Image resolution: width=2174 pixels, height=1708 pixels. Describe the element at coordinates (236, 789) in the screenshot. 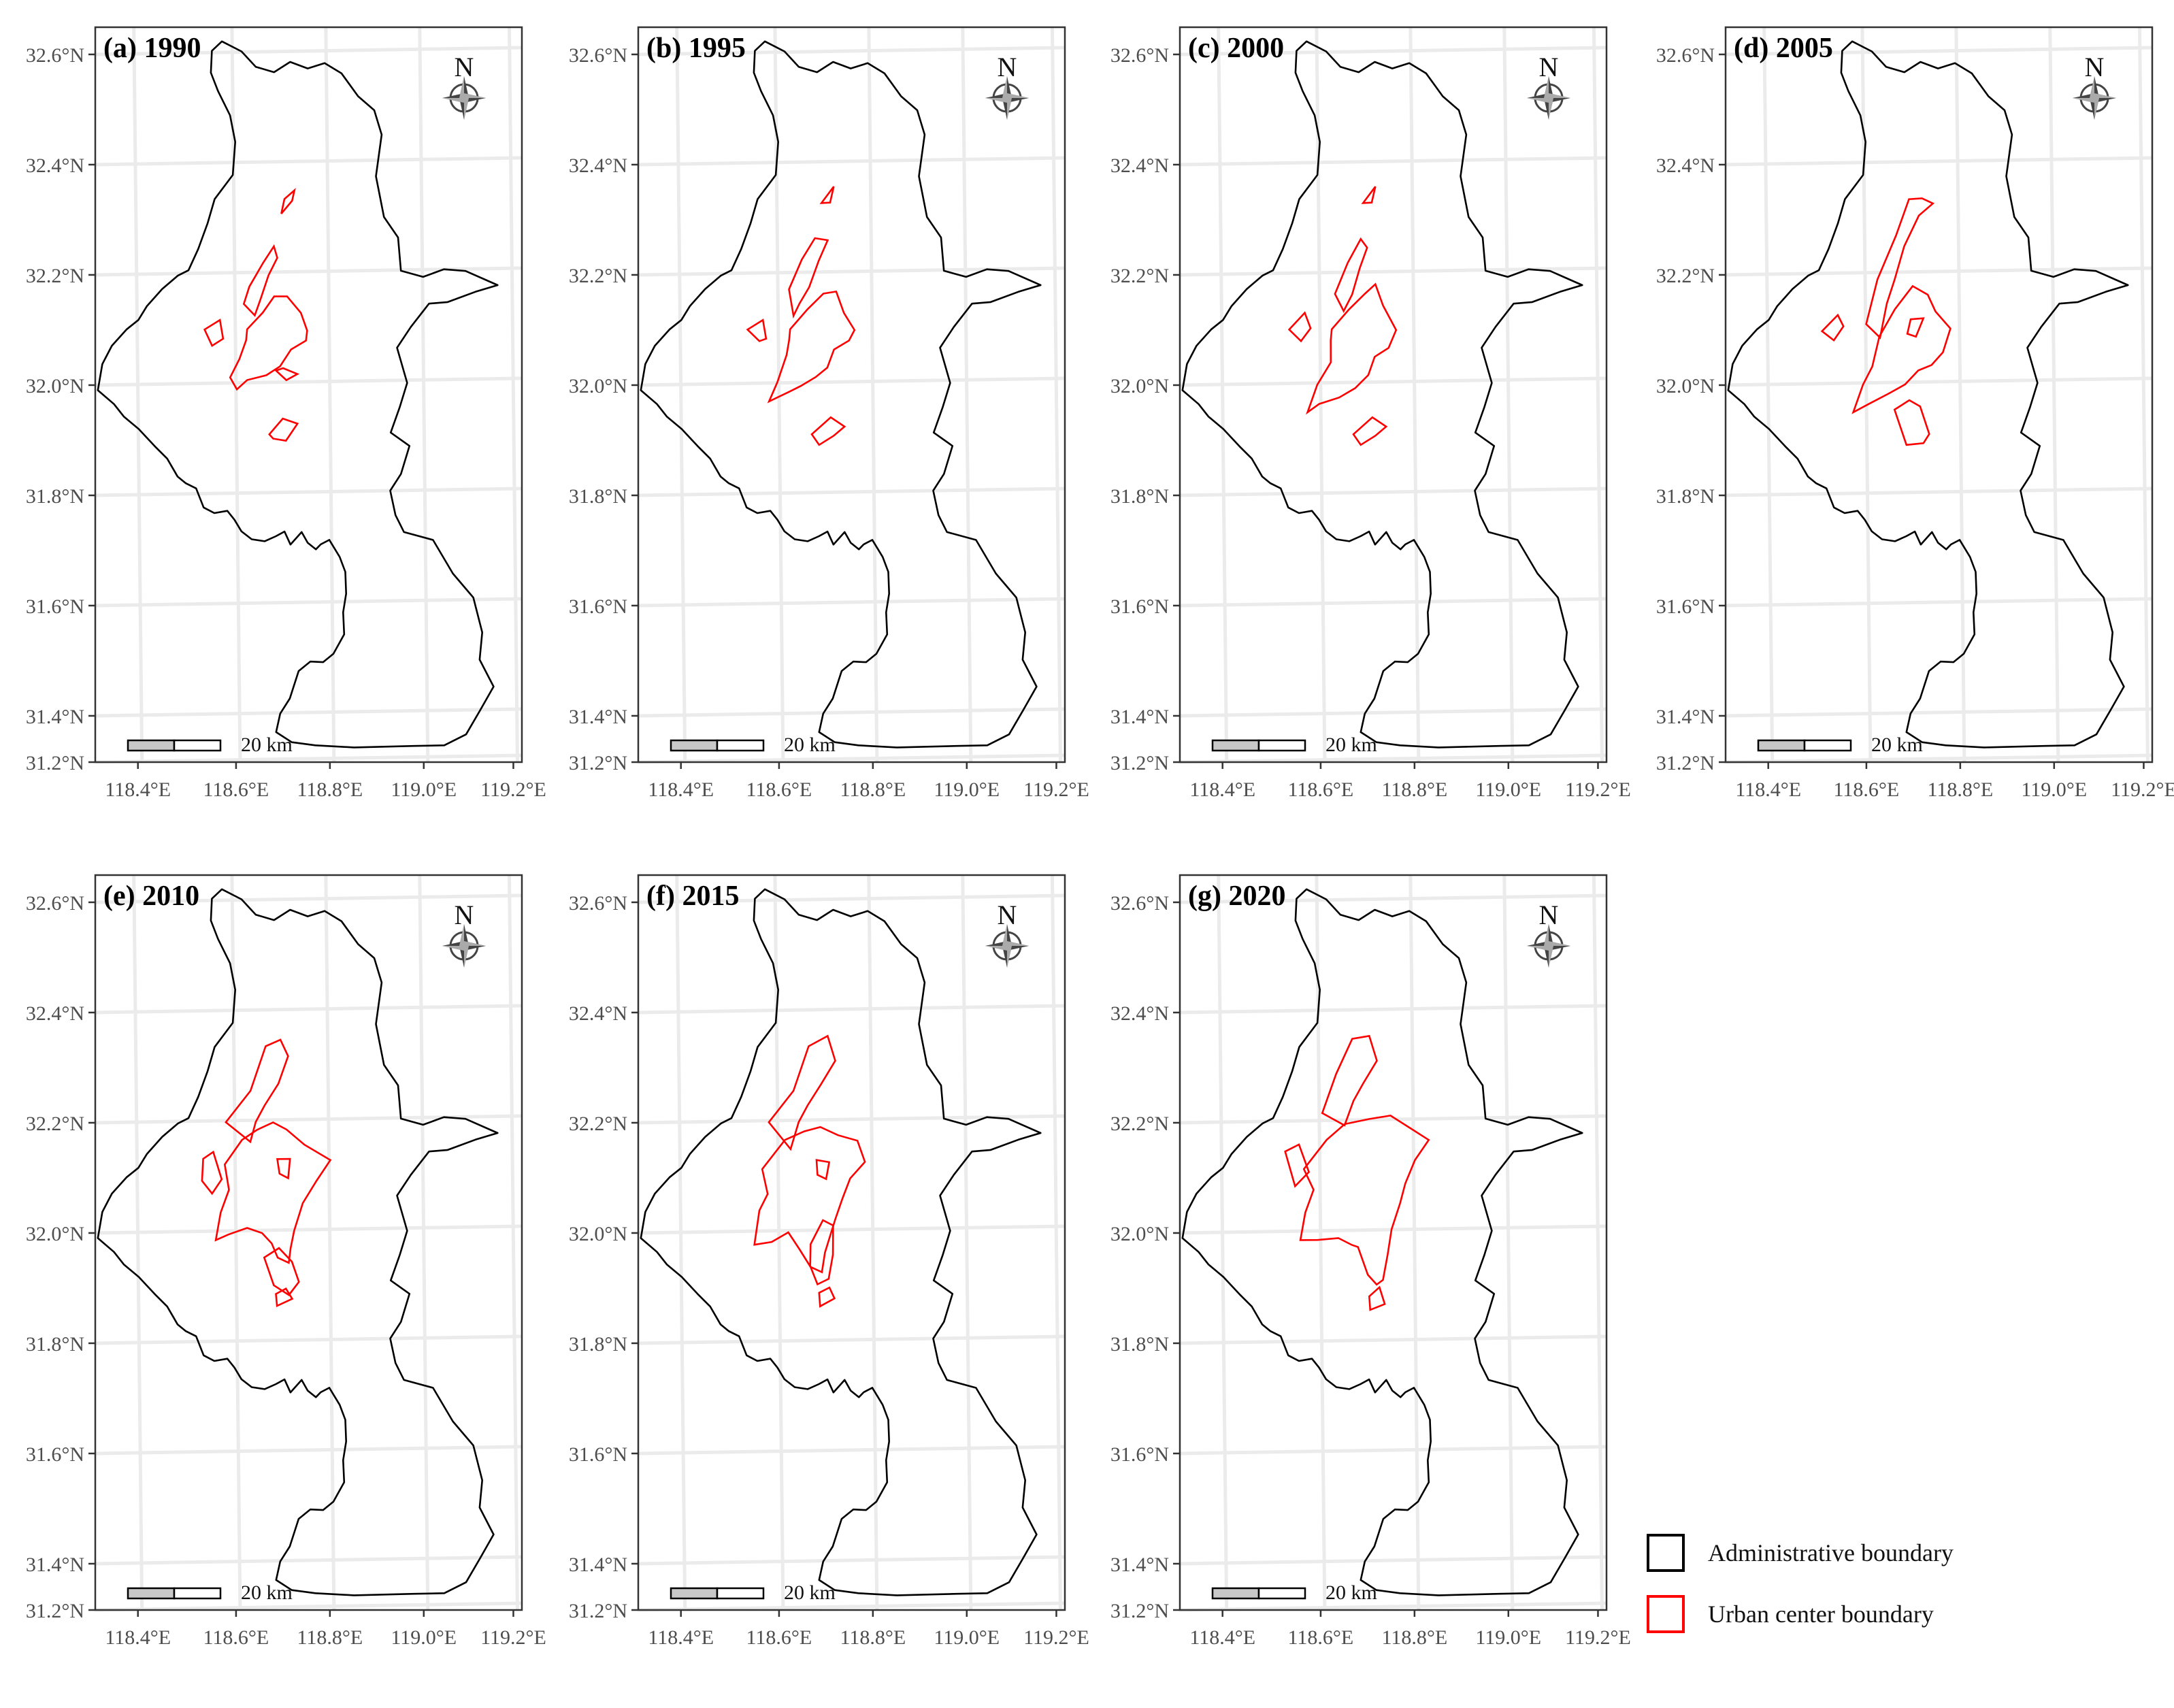

I see `x-tick-label: 118.6°E` at that location.